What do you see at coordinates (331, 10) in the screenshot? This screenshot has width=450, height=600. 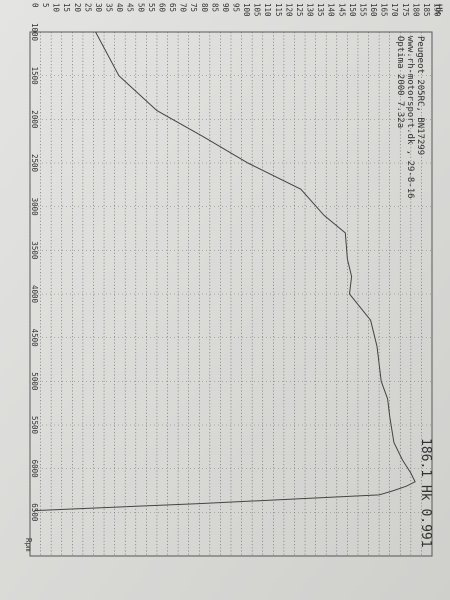 I see `y-tick-label: 140` at bounding box center [331, 10].